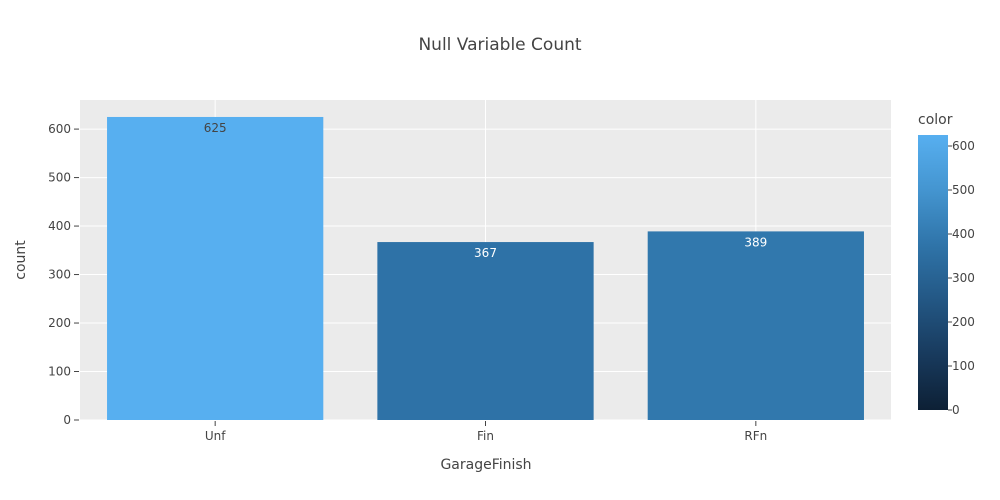  Describe the element at coordinates (963, 190) in the screenshot. I see `colorbar-tick-label: 500` at that location.